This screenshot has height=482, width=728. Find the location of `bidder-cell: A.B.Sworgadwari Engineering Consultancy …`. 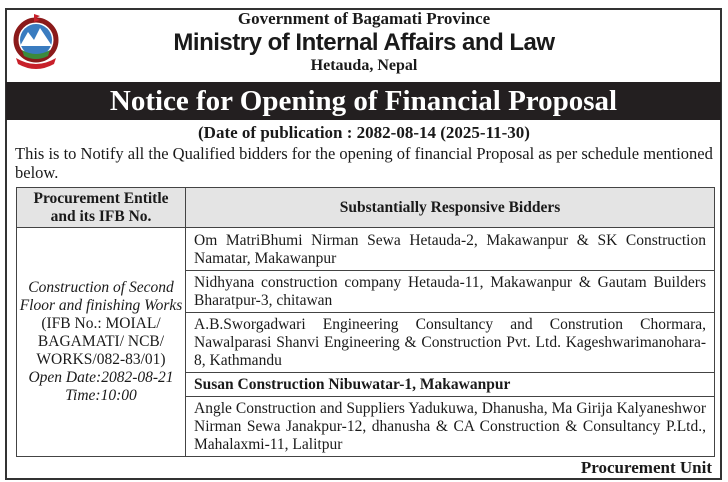

bidder-cell: A.B.Sworgadwari Engineering Consultancy … is located at coordinates (450, 342).